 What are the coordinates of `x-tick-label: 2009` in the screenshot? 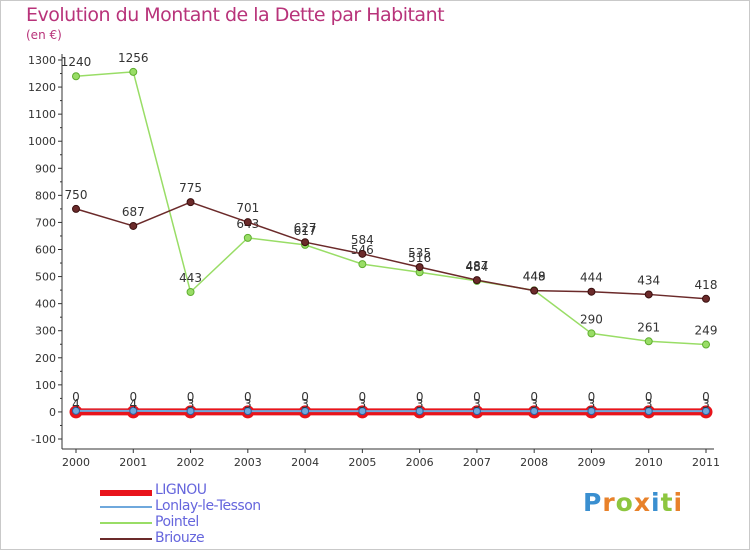 It's located at (591, 462).